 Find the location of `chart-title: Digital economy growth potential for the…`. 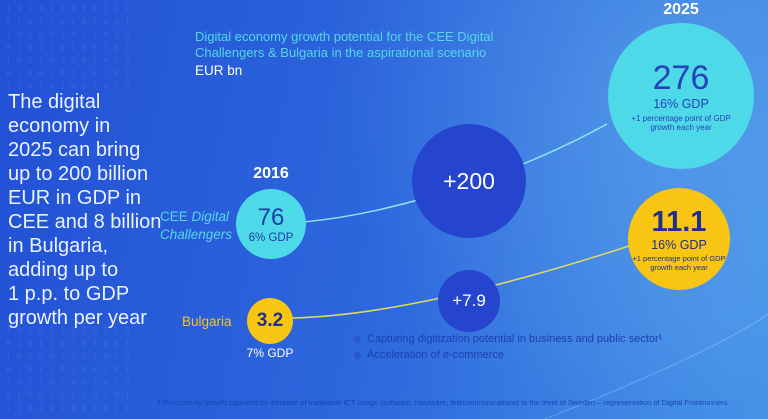

chart-title: Digital economy growth potential for the… is located at coordinates (344, 44).